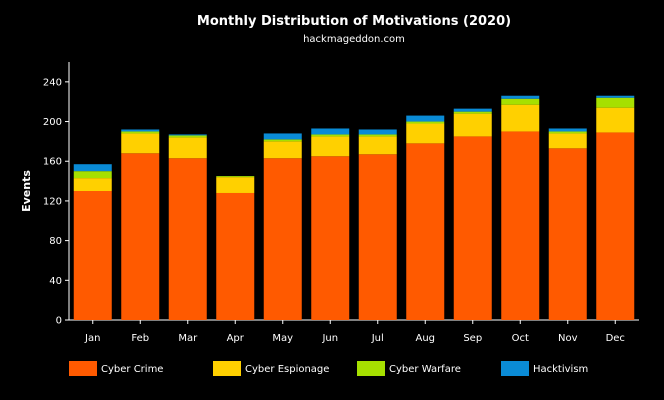 Image resolution: width=664 pixels, height=400 pixels. I want to click on legend-label-cyber-warfare: Cyber Warfare, so click(425, 369).